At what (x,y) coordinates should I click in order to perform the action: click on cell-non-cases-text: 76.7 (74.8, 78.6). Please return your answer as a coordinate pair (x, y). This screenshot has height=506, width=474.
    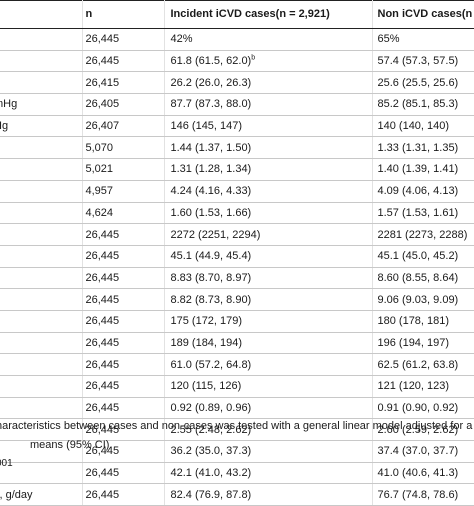
    Looking at the image, I should click on (418, 494).